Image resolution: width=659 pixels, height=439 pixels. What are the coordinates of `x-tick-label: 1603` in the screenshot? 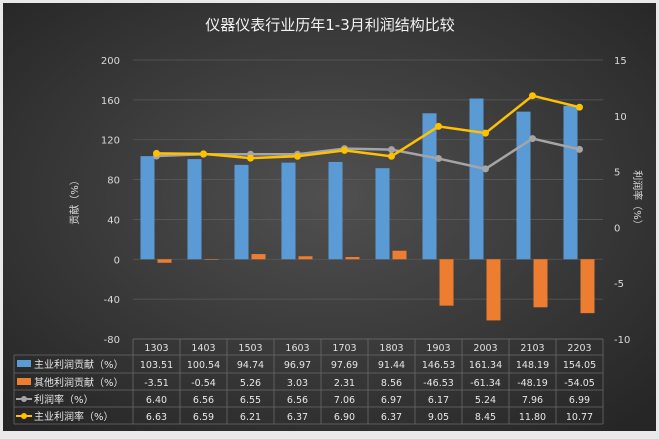 It's located at (297, 348).